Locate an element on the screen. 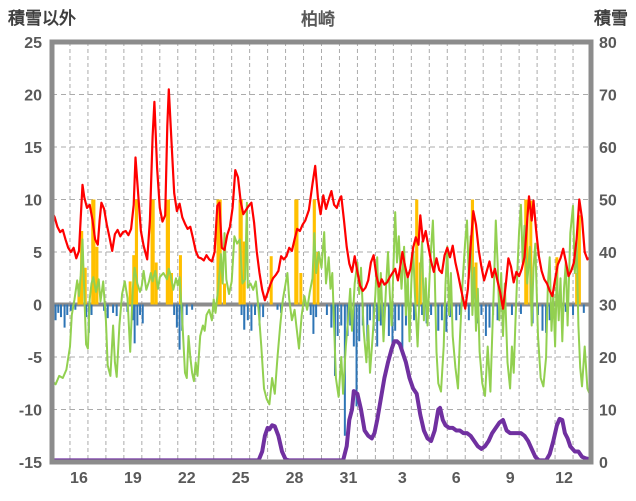 Image resolution: width=636 pixels, height=501 pixels. x-axis-tick-label: 12 is located at coordinates (564, 478).